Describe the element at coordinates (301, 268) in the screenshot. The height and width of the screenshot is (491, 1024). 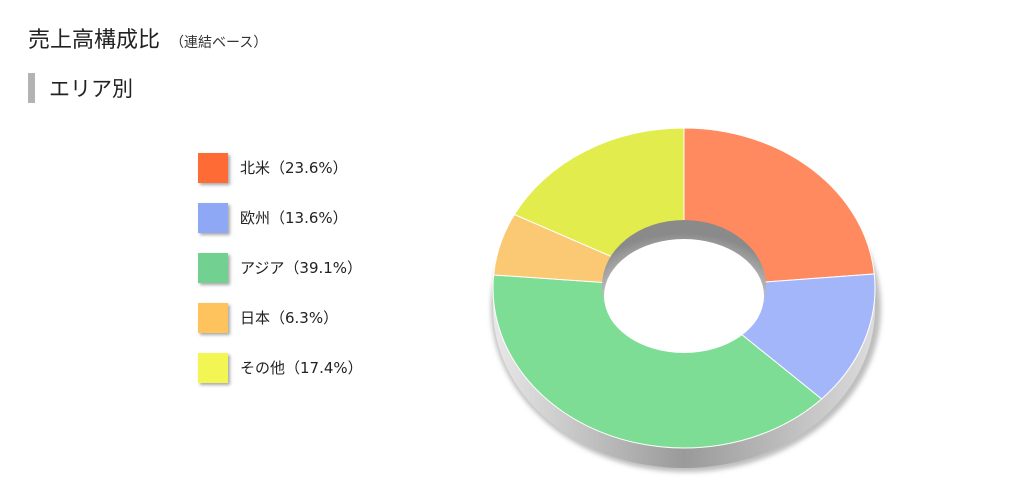
I see `legend-label: アジア（39.1%）` at that location.